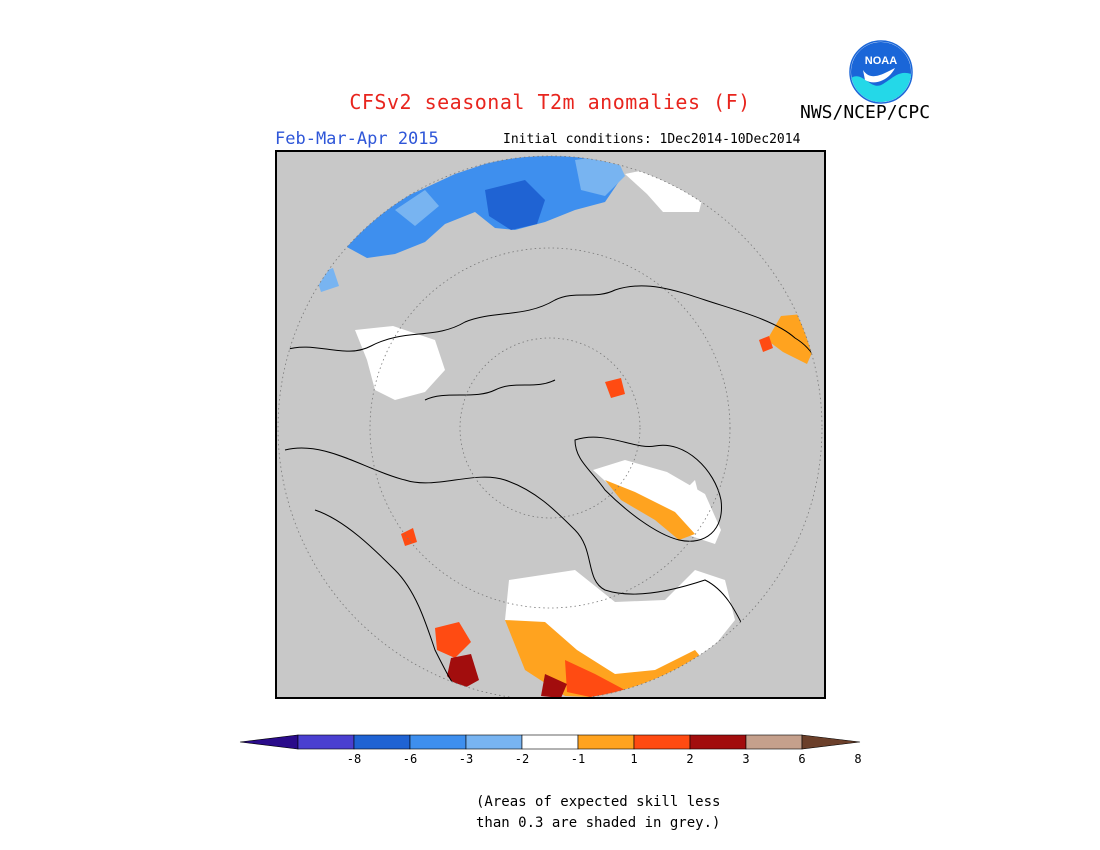 This screenshot has width=1100, height=850. I want to click on skill-note-line1: (Areas of expected skill less, so click(598, 802).